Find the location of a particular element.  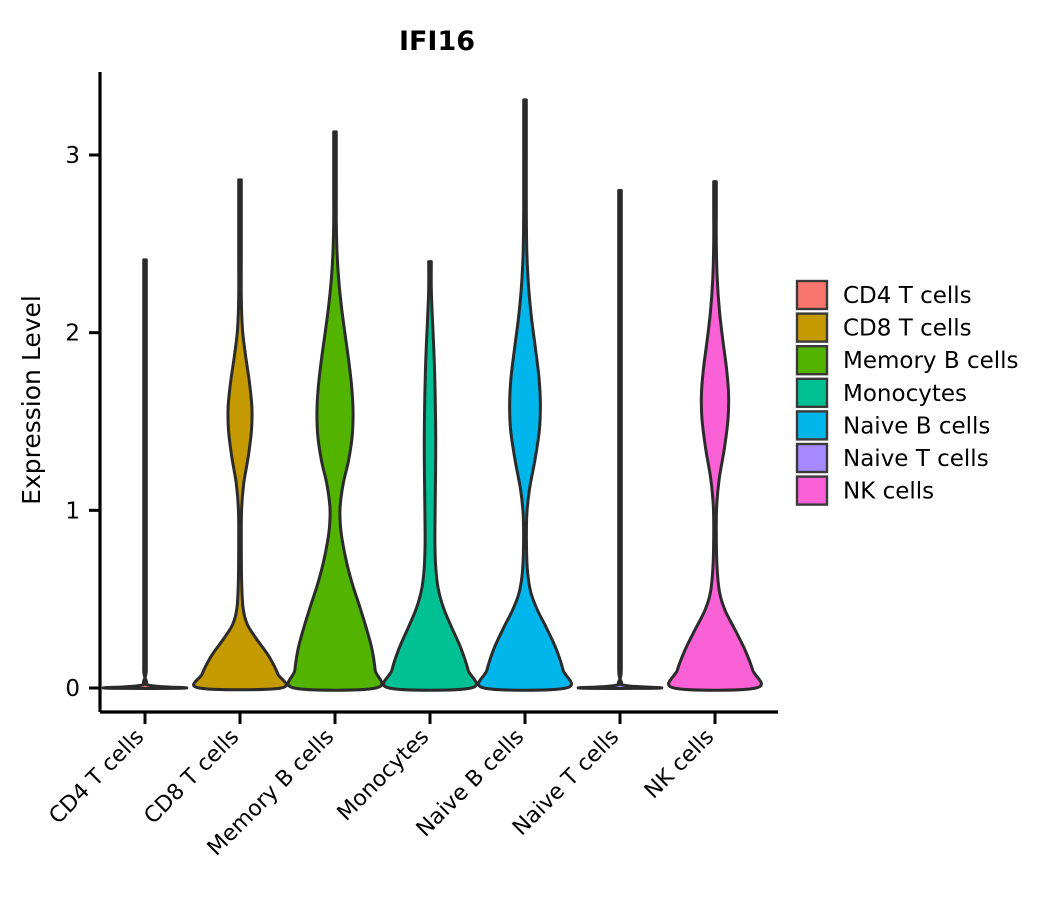

legend-swatch-nk-cells is located at coordinates (812, 490).